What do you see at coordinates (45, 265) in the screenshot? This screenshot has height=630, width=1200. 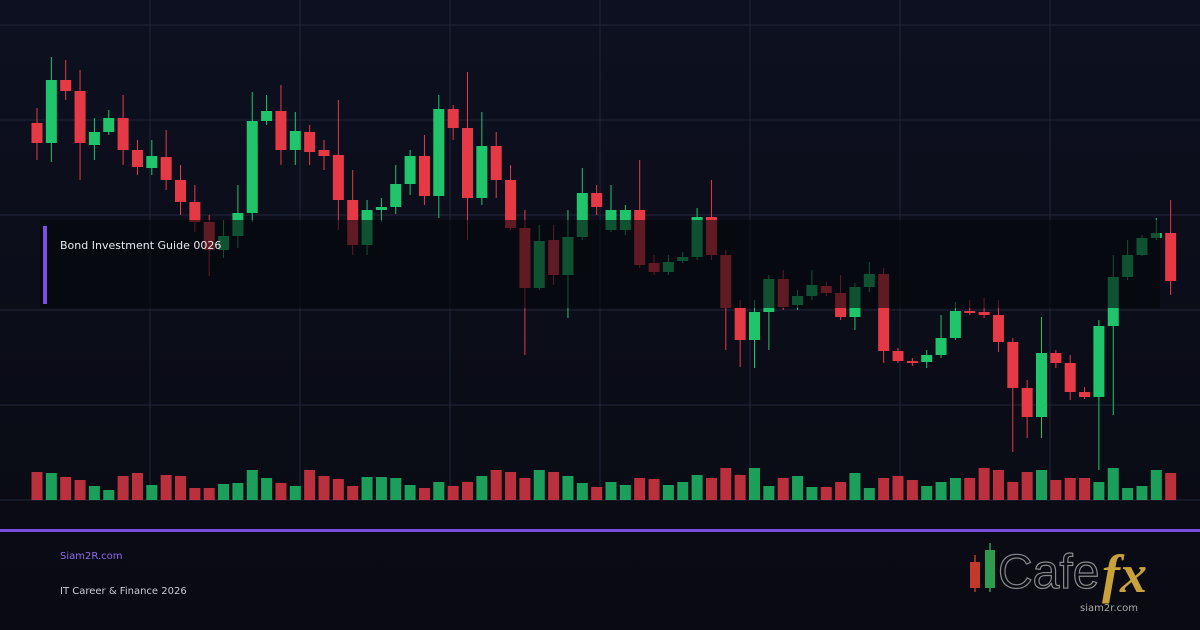 I see `banner-accent` at bounding box center [45, 265].